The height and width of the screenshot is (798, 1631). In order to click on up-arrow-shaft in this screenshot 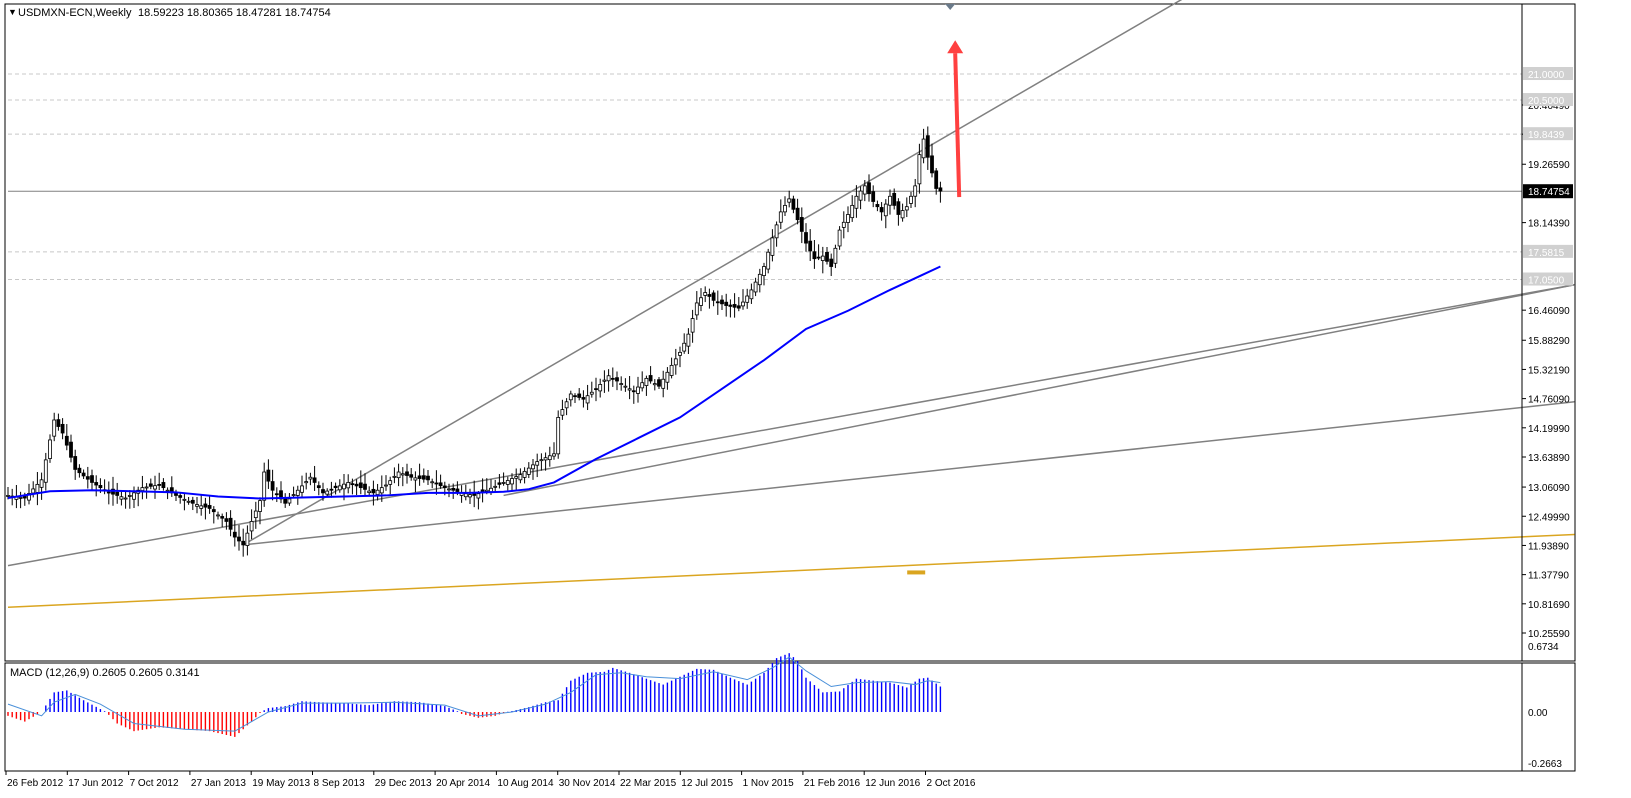, I will do `click(957, 125)`.